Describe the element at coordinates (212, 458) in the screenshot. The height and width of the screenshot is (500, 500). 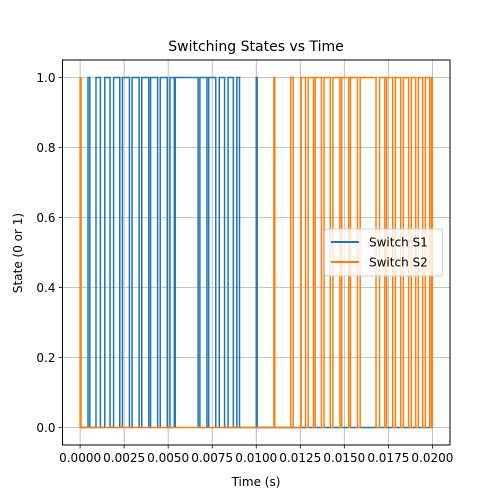
I see `x-tick-label: 0.0075` at that location.